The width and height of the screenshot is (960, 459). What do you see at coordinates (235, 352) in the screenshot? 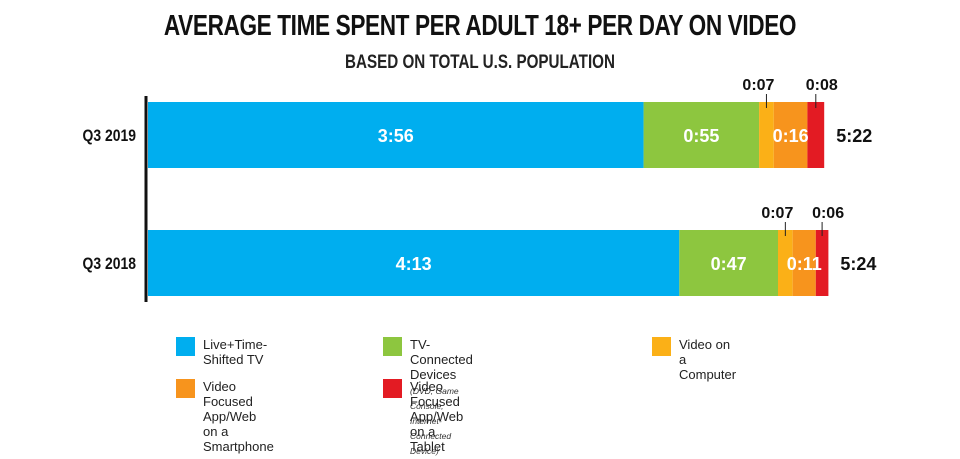
I see `legend-label: Live+Time-Shifted TV` at bounding box center [235, 352].